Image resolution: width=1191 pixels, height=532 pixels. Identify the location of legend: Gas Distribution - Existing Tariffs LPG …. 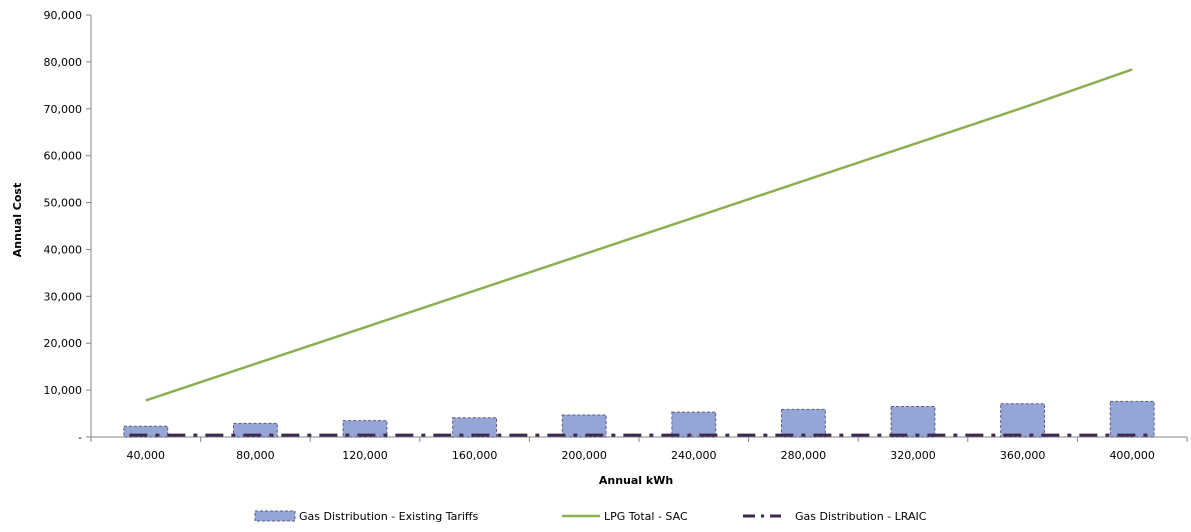
(590, 516).